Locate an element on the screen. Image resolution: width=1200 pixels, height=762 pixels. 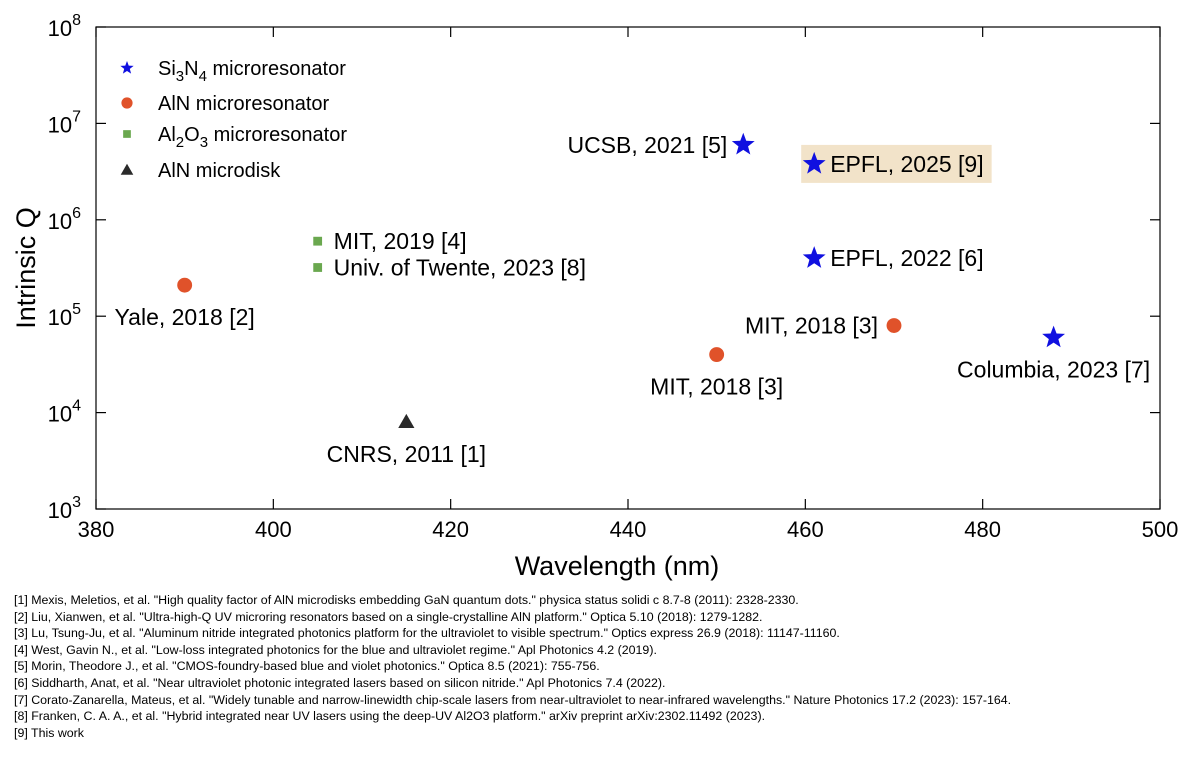
legend-text-part: AlN microresonator is located at coordinates (244, 104).